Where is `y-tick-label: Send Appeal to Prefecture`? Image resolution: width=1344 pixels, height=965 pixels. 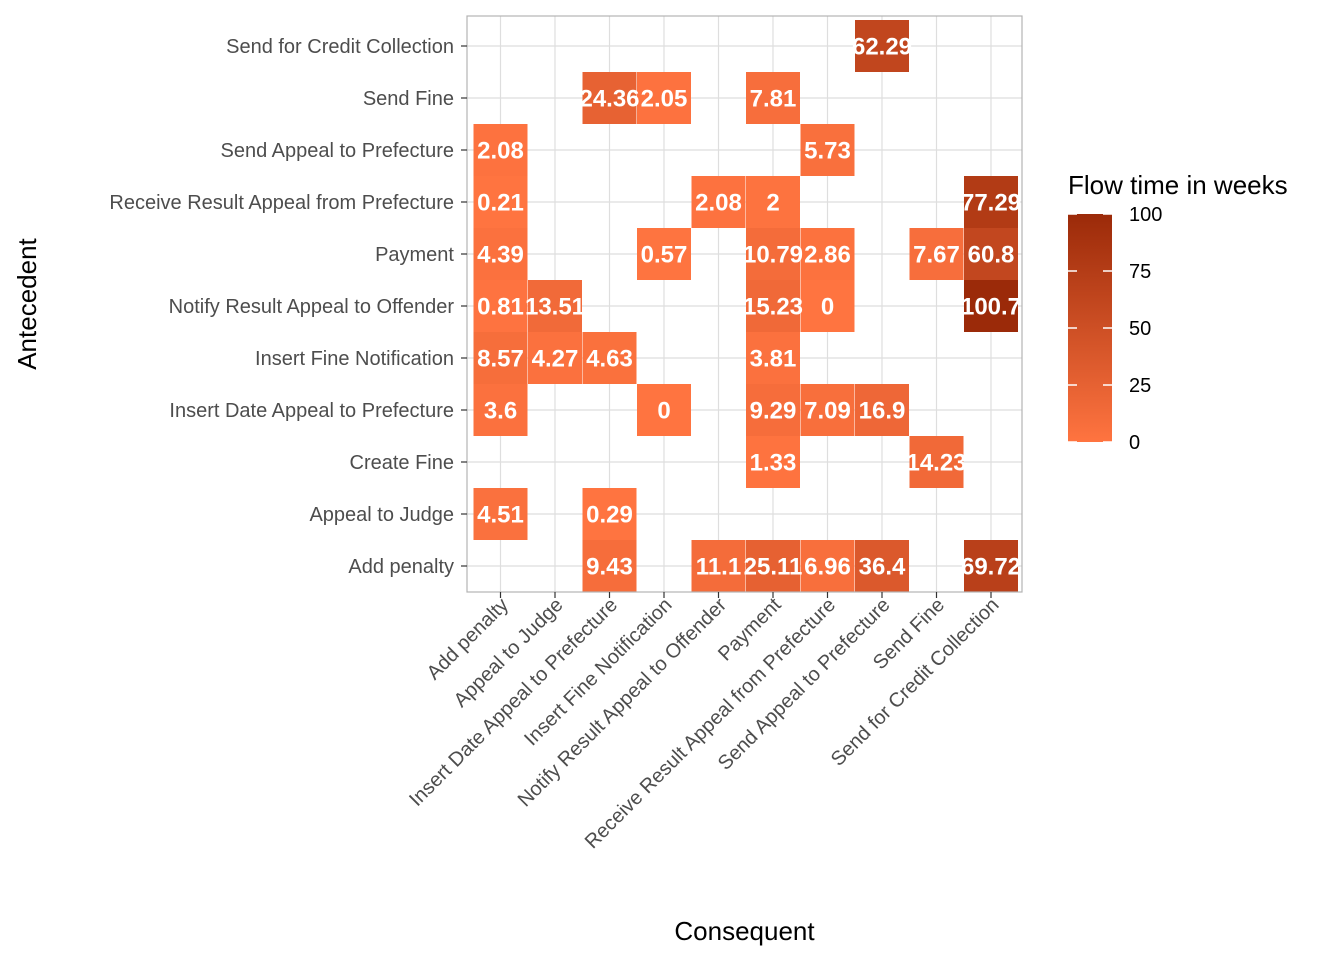
y-tick-label: Send Appeal to Prefecture is located at coordinates (338, 151).